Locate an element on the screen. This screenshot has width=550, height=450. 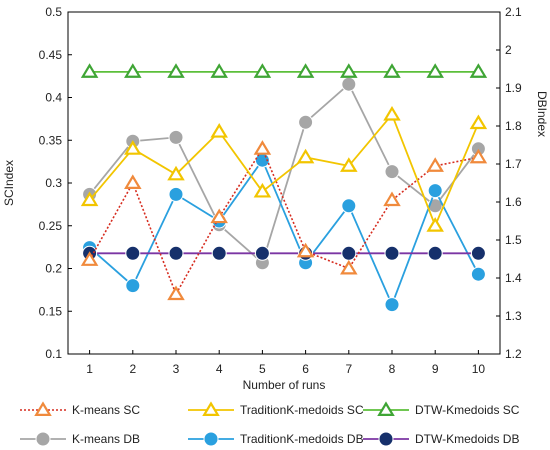
x-tick-label: 4 is located at coordinates (219, 369).